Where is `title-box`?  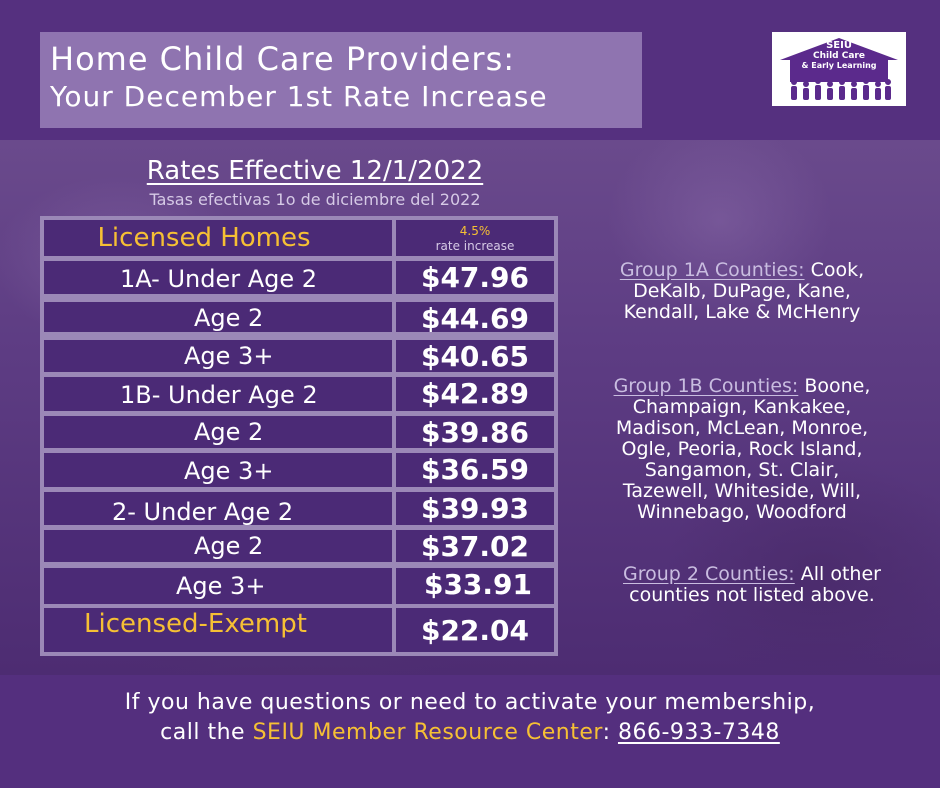 title-box is located at coordinates (341, 80).